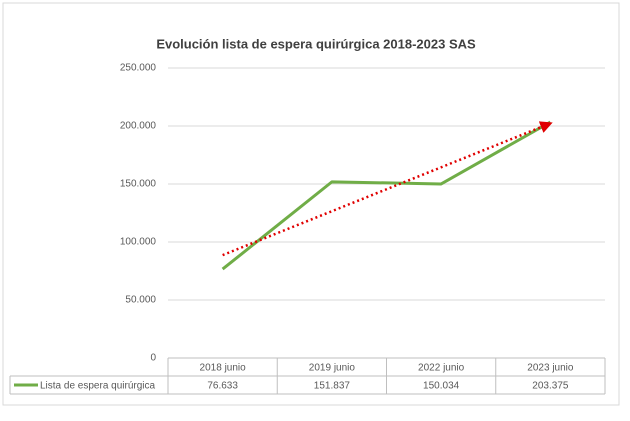 This screenshot has width=630, height=421. I want to click on x-tick-label: 2019 junio, so click(332, 368).